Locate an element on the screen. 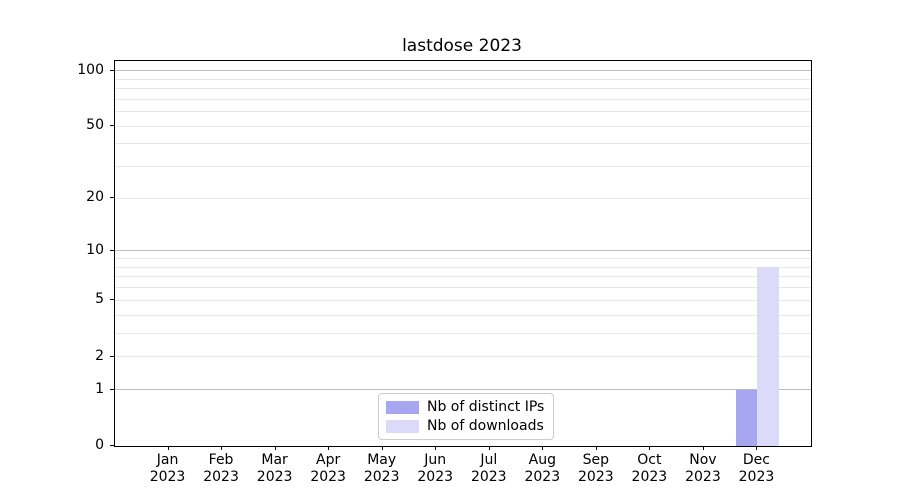 The image size is (900, 500). y-tick-label: 100 is located at coordinates (90, 69).